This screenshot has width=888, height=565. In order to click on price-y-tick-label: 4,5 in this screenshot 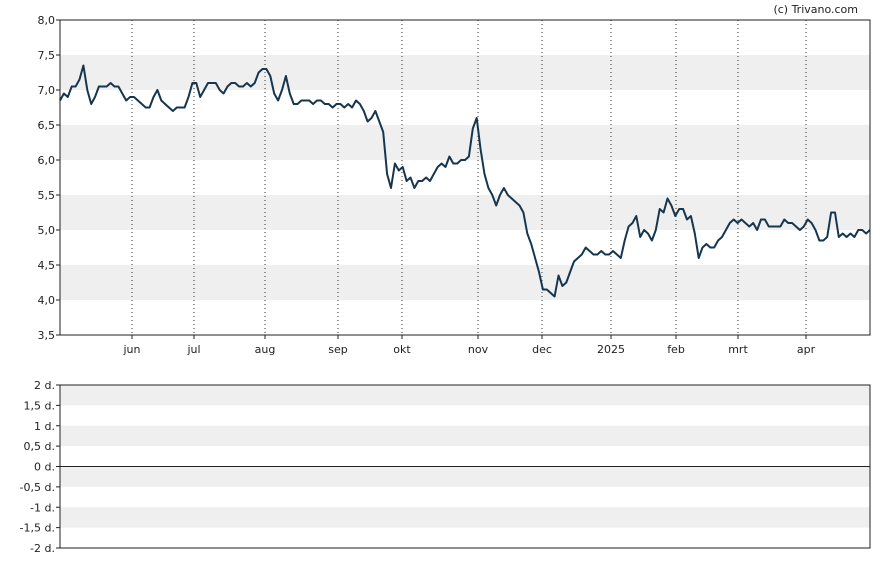, I will do `click(47, 265)`.